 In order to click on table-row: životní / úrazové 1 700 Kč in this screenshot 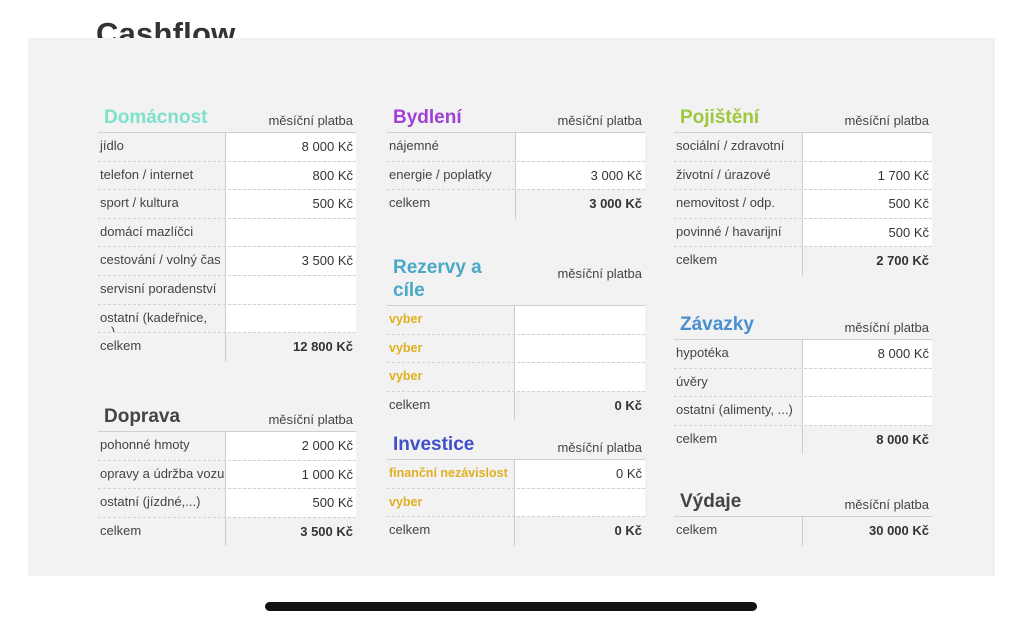, I will do `click(803, 176)`.